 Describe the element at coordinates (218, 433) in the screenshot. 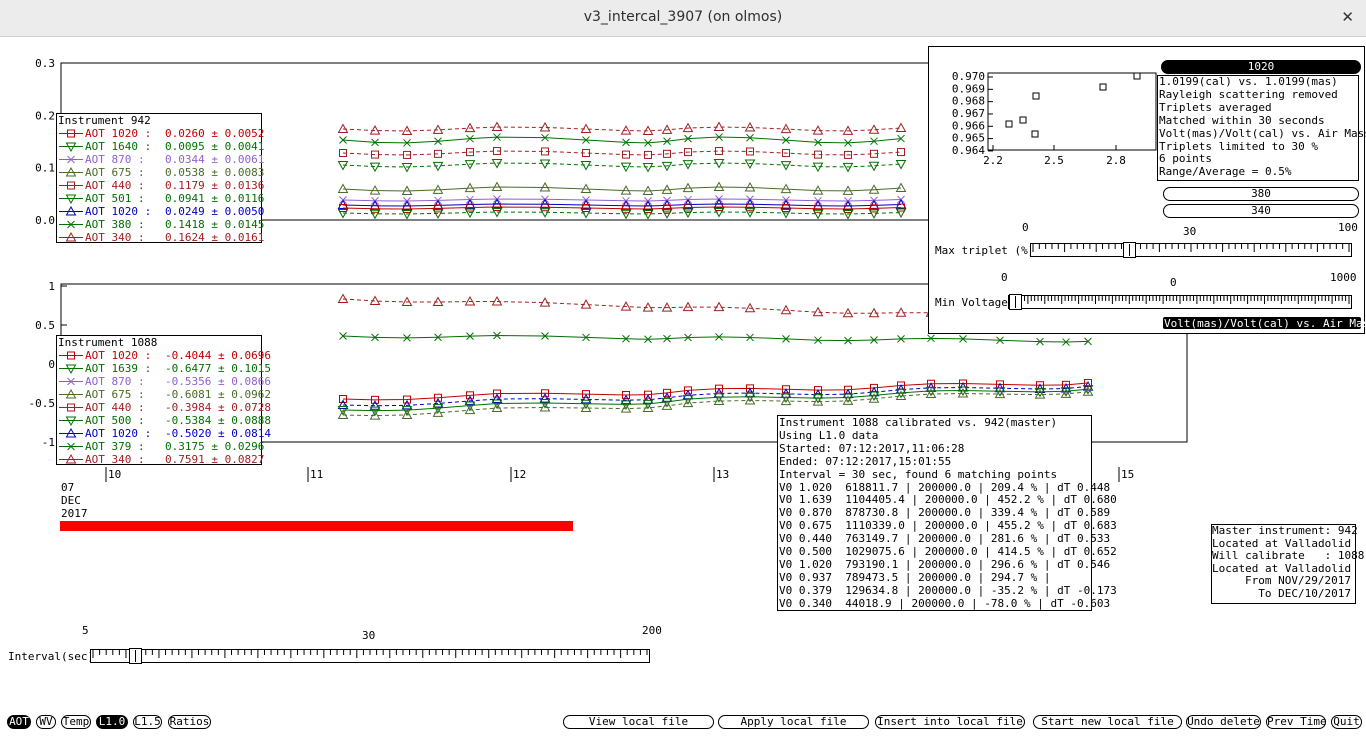

I see `legend-value: -0.5020 ± 0.0814` at that location.